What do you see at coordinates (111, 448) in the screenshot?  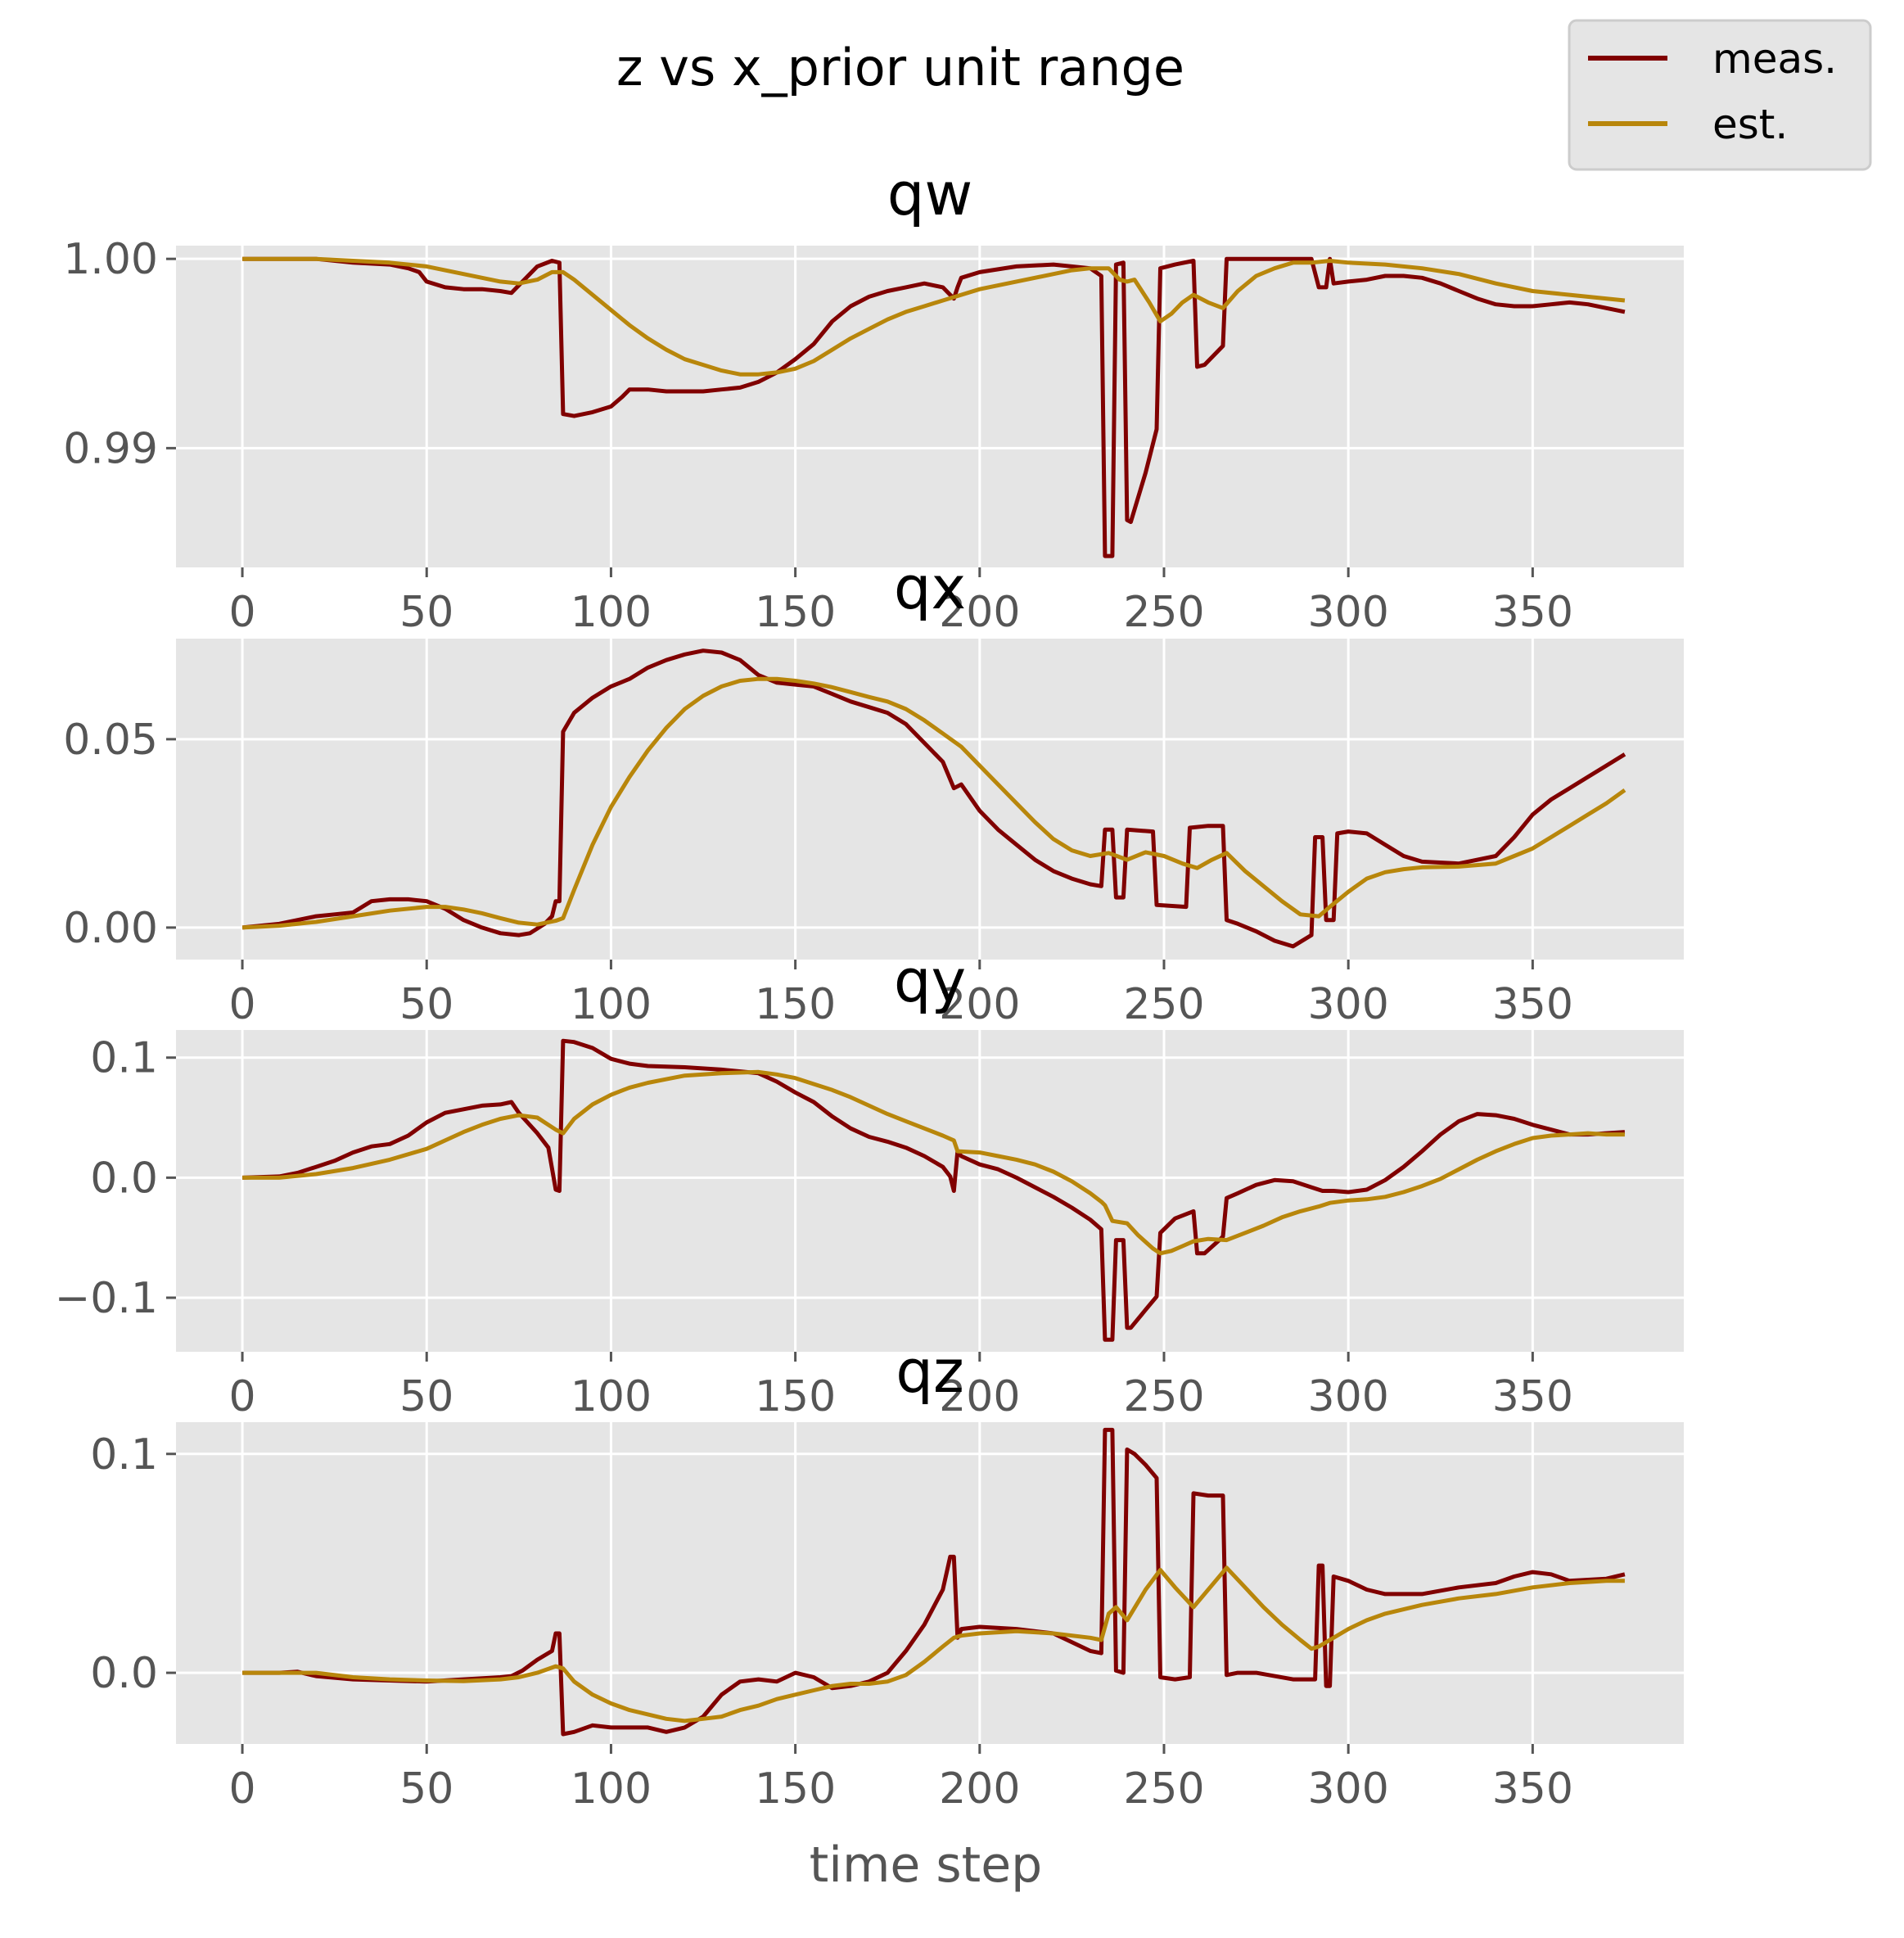 I see `y-tick-label: 0.99` at bounding box center [111, 448].